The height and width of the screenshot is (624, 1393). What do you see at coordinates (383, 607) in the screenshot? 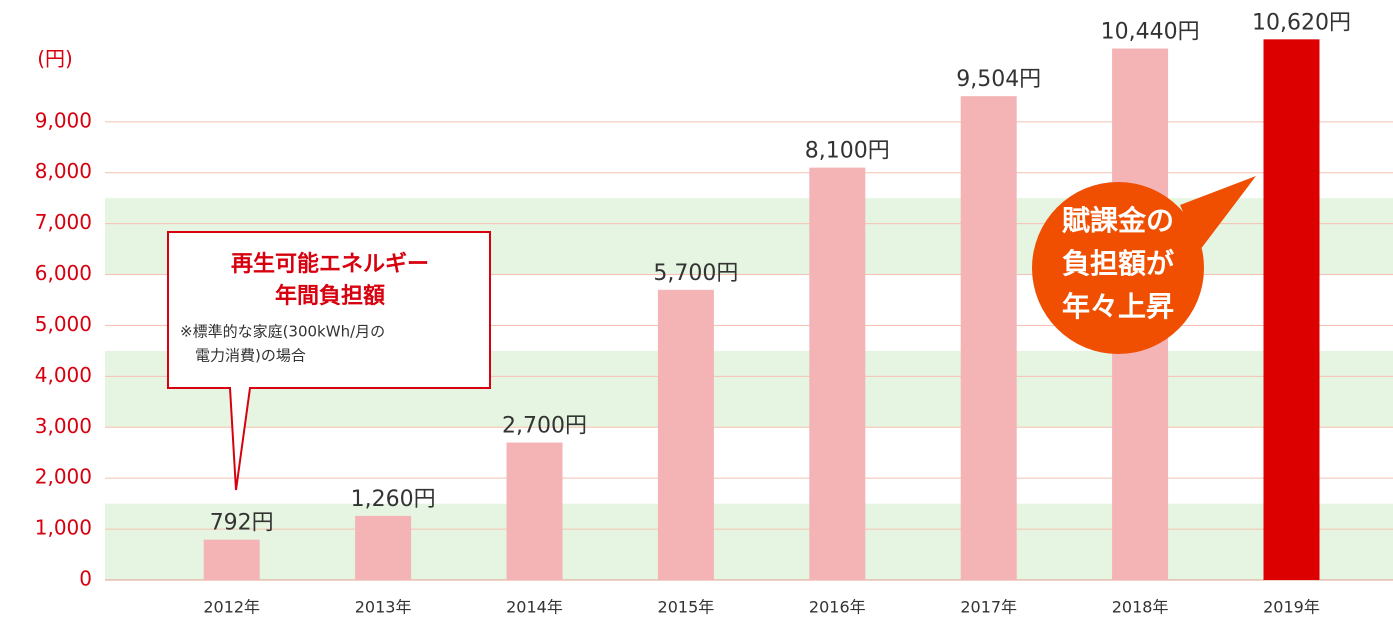
I see `x-tick-label: 2013年` at bounding box center [383, 607].